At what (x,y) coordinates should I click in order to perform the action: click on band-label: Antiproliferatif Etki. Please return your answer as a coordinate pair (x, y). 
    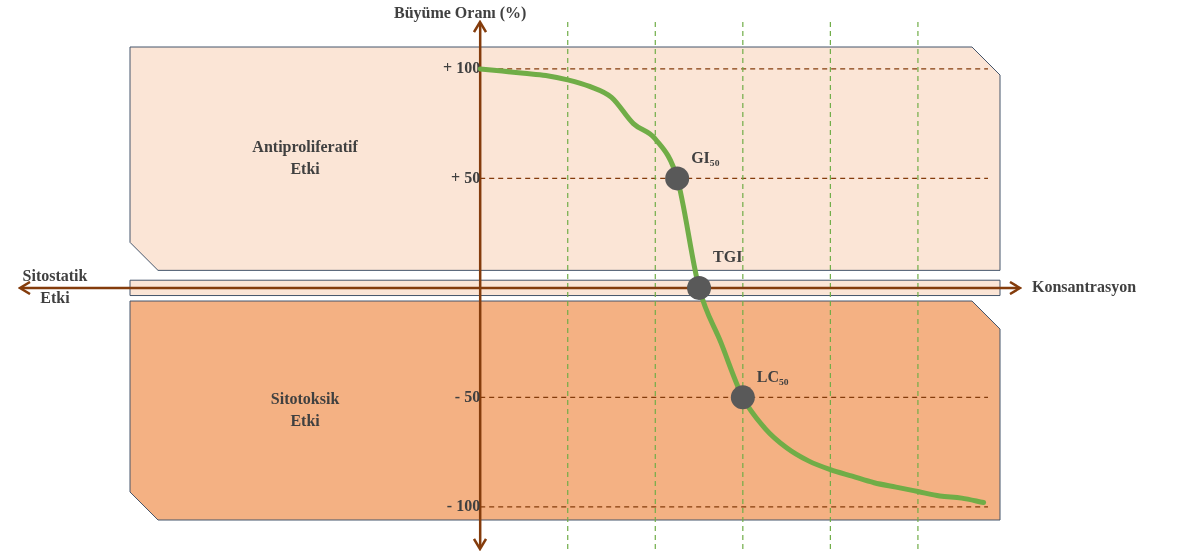
    Looking at the image, I should click on (305, 157).